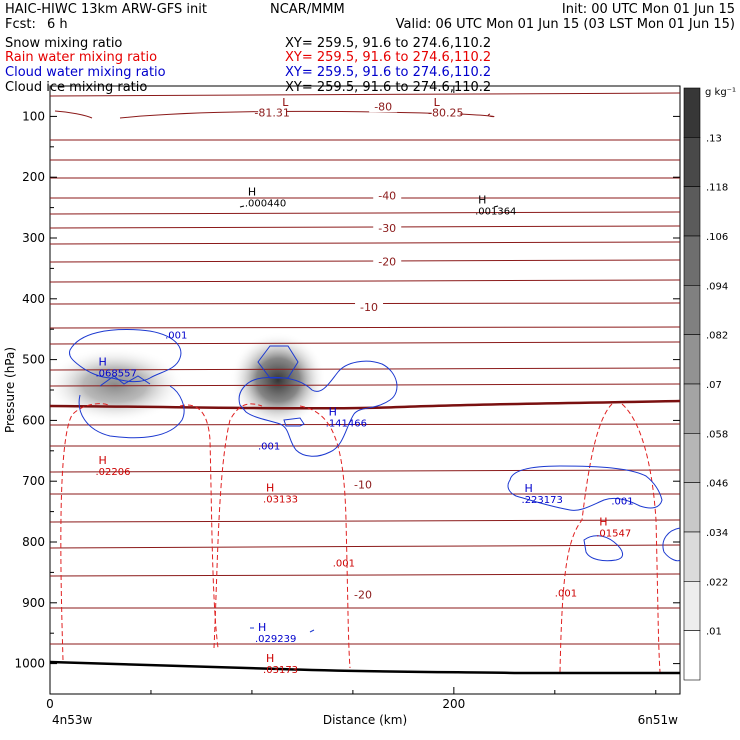 The image size is (740, 740). I want to click on organization-label: NCAR/MMM, so click(307, 9).